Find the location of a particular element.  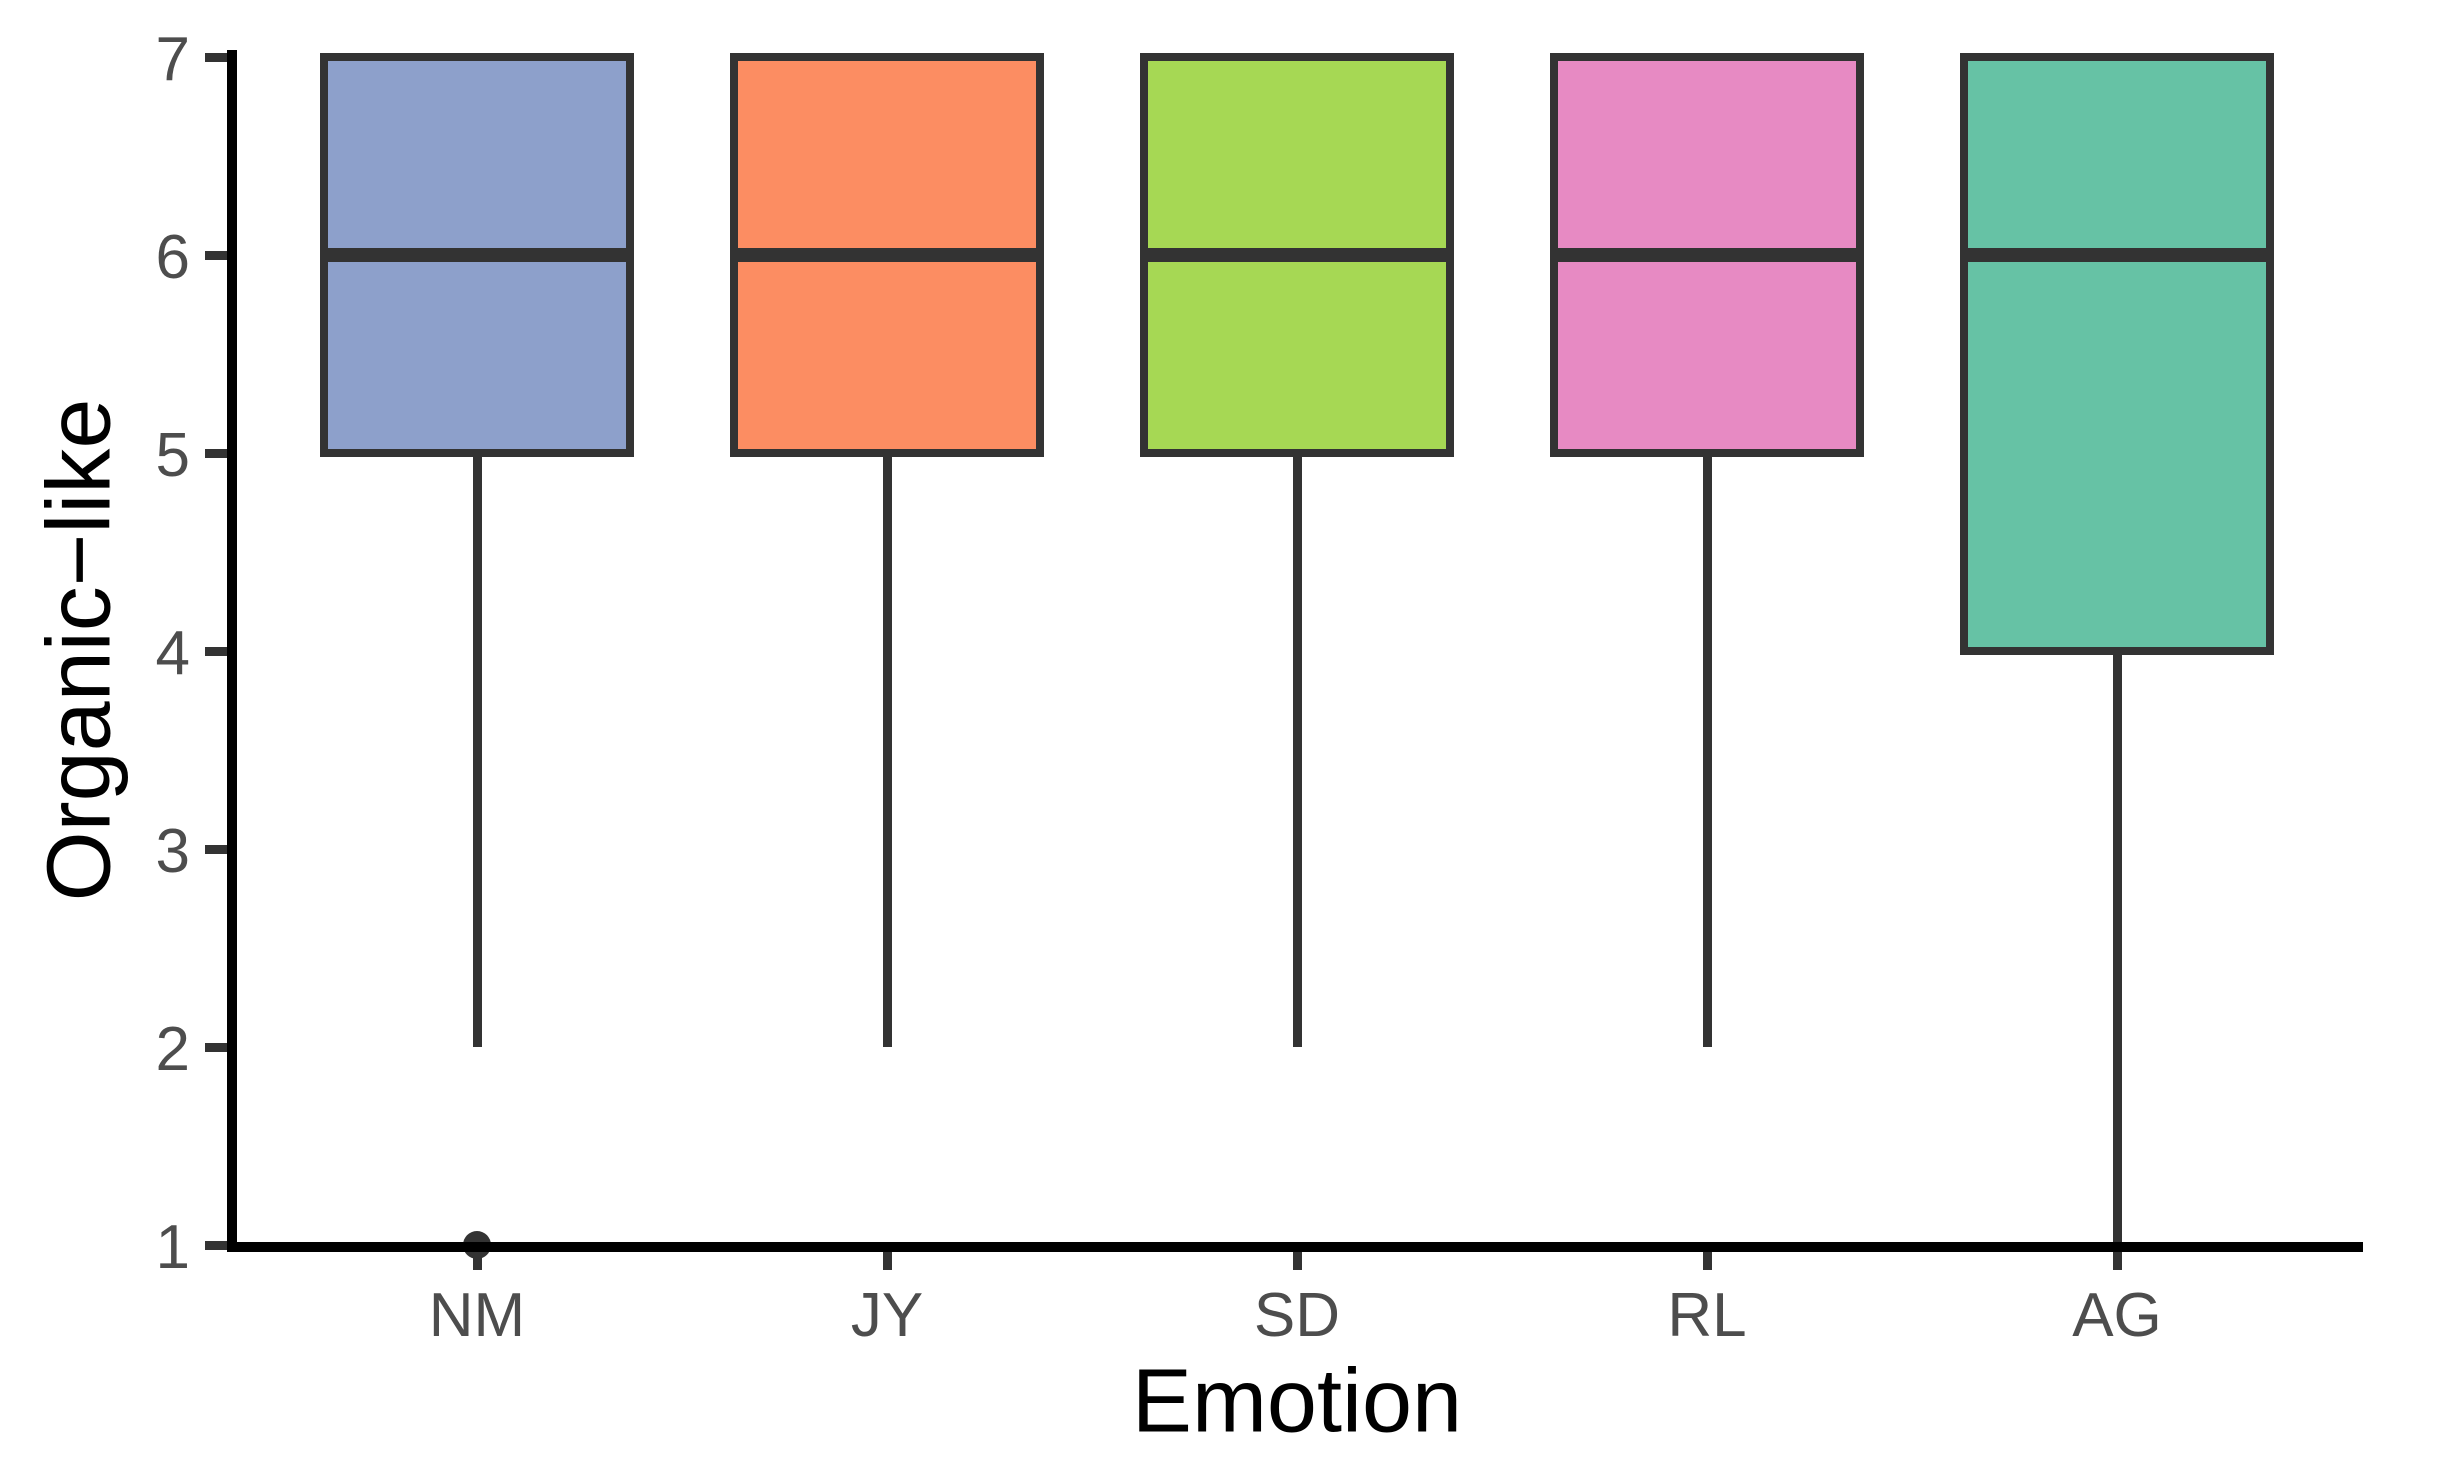

y-tick-label: 3 is located at coordinates (172, 851).